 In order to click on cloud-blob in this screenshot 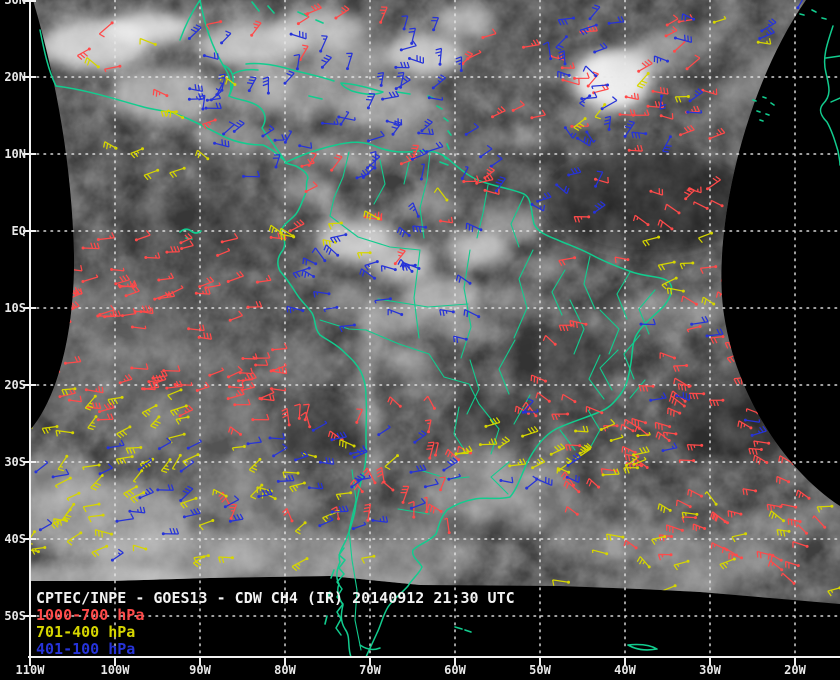, I will do `click(215, 445)`.